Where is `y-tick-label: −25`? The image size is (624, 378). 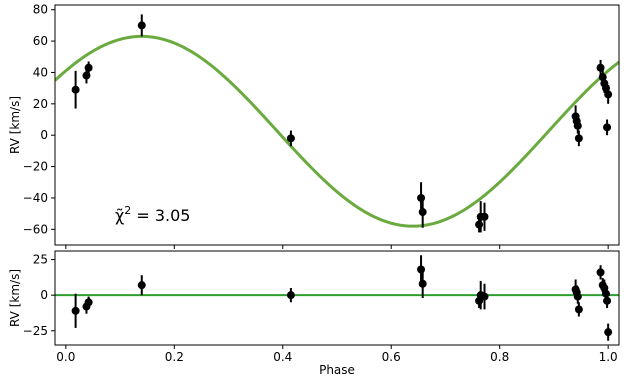 y-tick-label: −25 is located at coordinates (35, 331).